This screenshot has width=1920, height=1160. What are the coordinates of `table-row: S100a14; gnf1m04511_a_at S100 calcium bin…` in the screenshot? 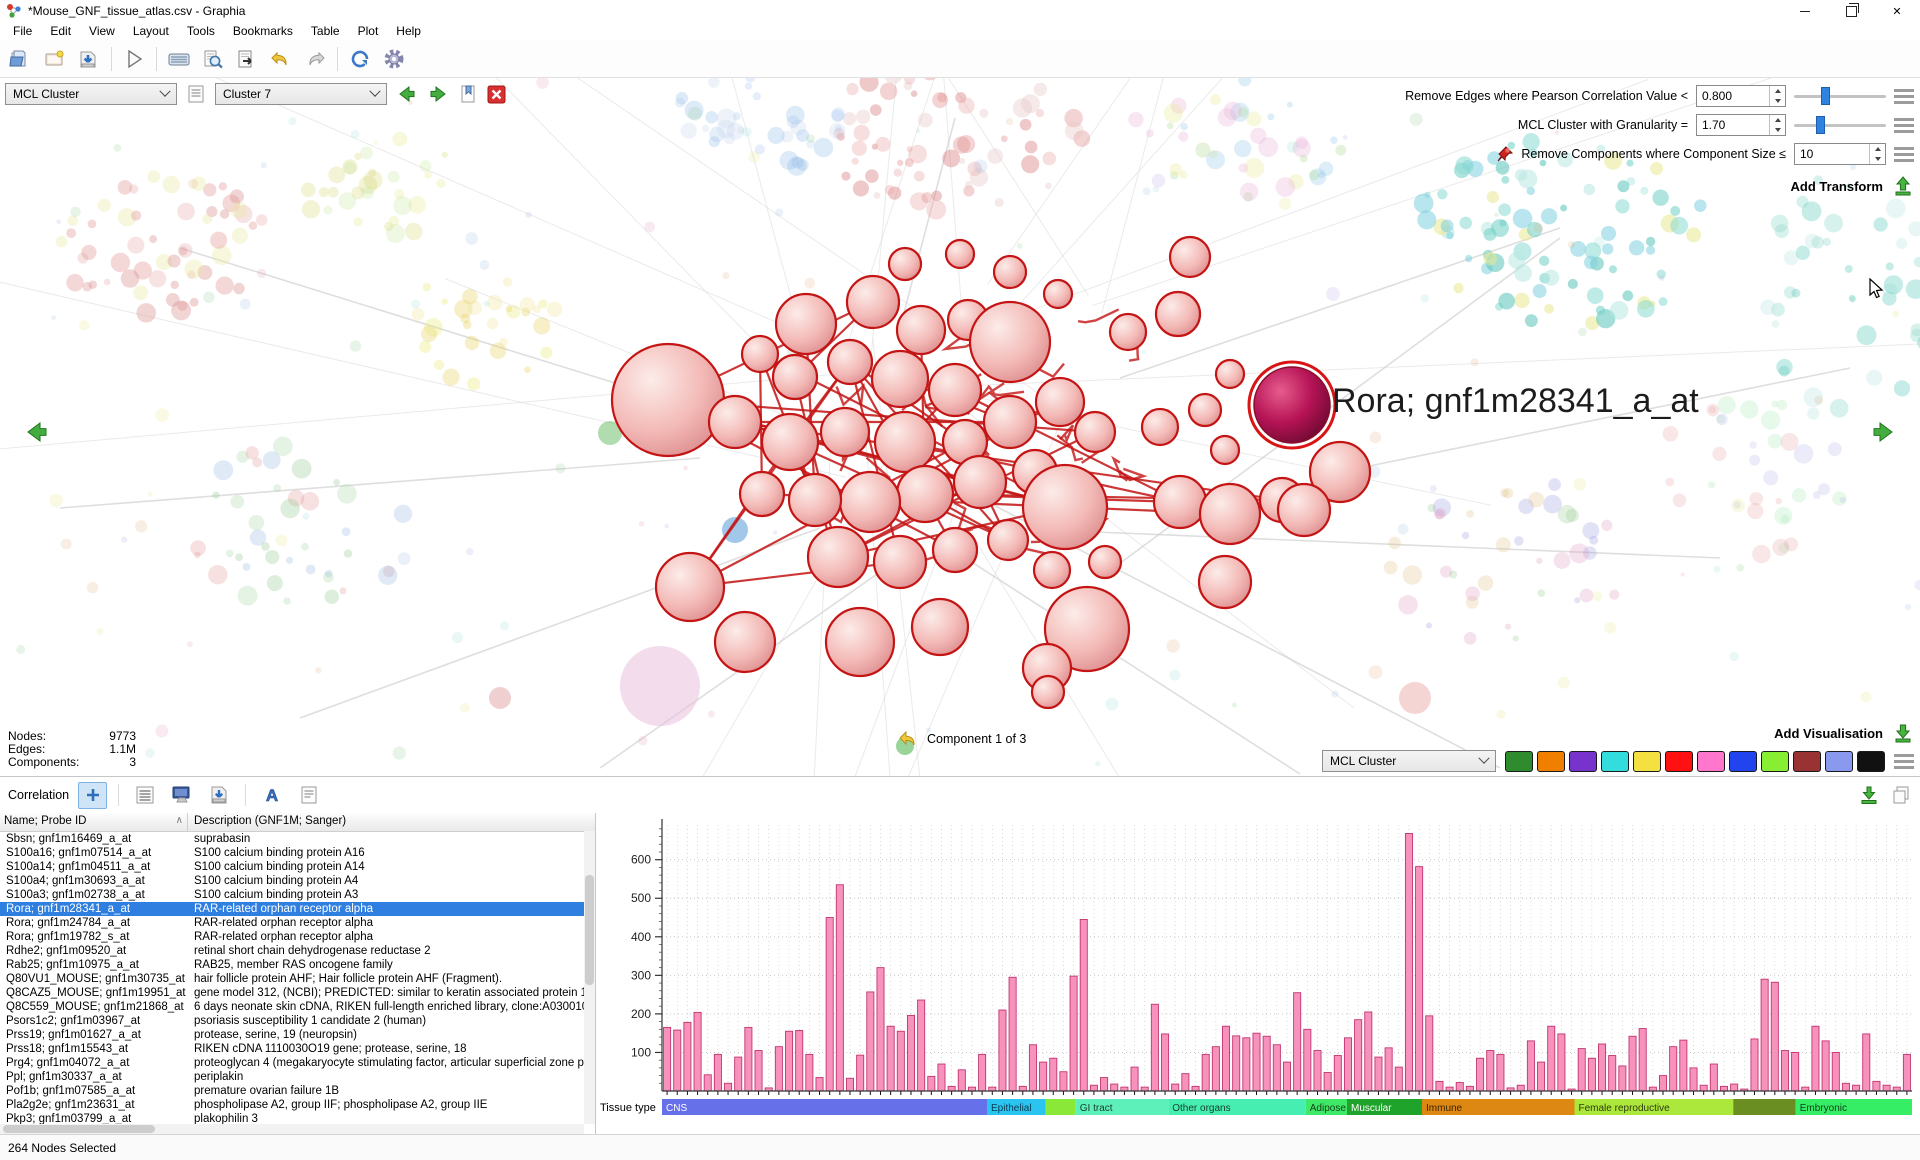 It's located at (185, 867).